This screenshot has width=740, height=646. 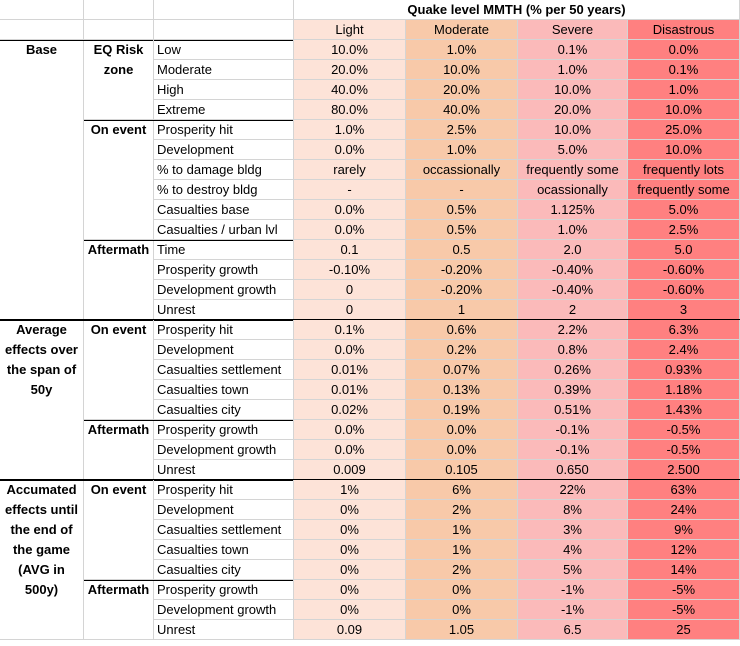 I want to click on column-header: Moderate, so click(x=462, y=30).